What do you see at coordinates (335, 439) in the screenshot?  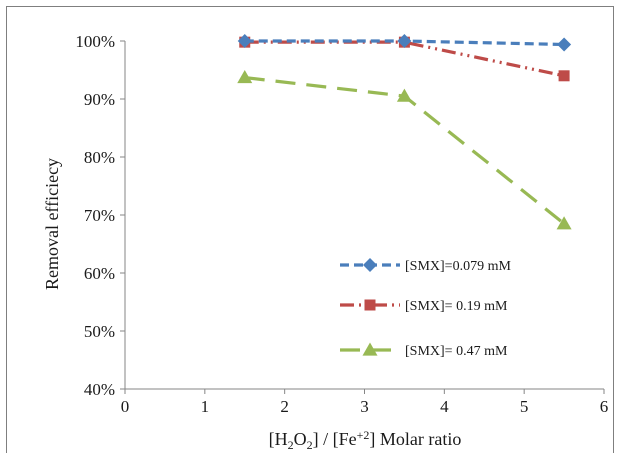 I see `x-axis-title-part: ] / [Fe` at bounding box center [335, 439].